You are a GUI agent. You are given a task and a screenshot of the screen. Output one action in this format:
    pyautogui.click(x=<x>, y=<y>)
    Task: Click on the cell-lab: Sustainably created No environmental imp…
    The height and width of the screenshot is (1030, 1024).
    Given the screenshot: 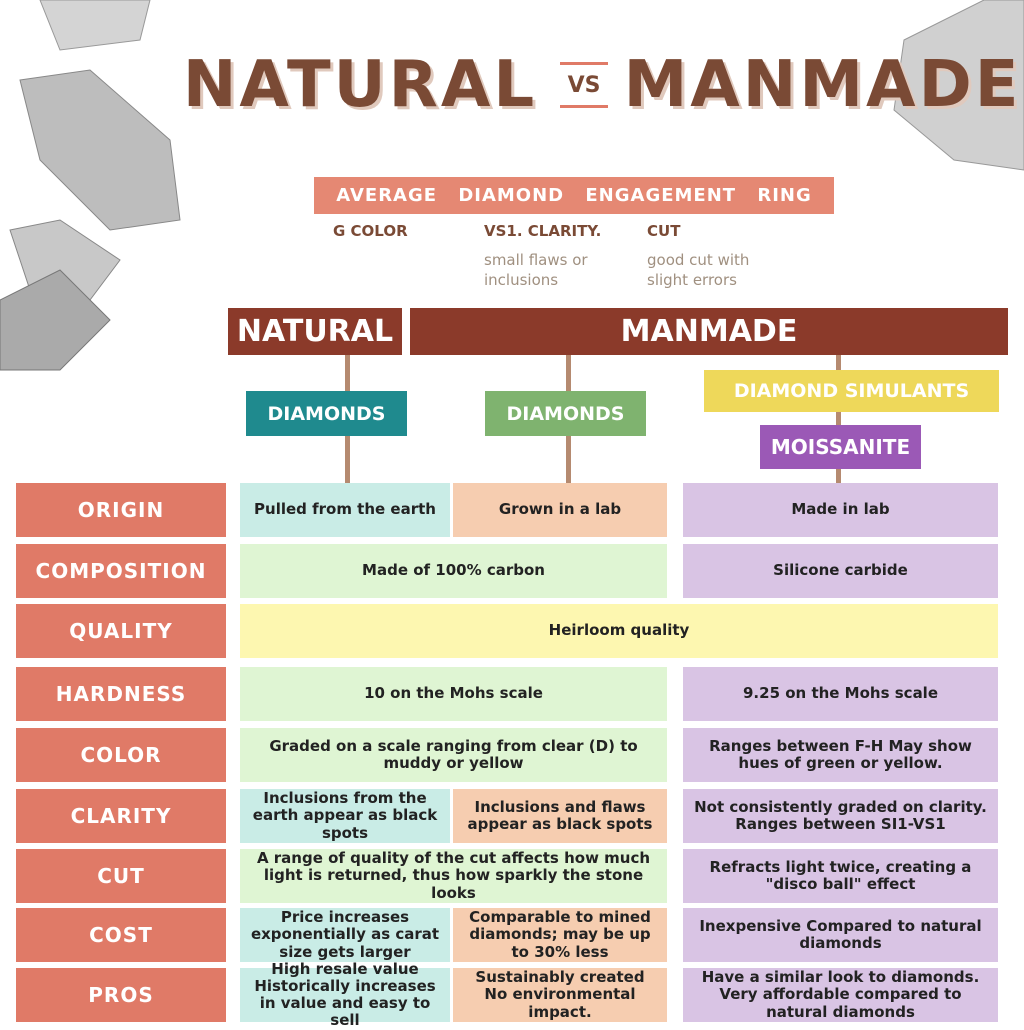 What is the action you would take?
    pyautogui.click(x=560, y=995)
    